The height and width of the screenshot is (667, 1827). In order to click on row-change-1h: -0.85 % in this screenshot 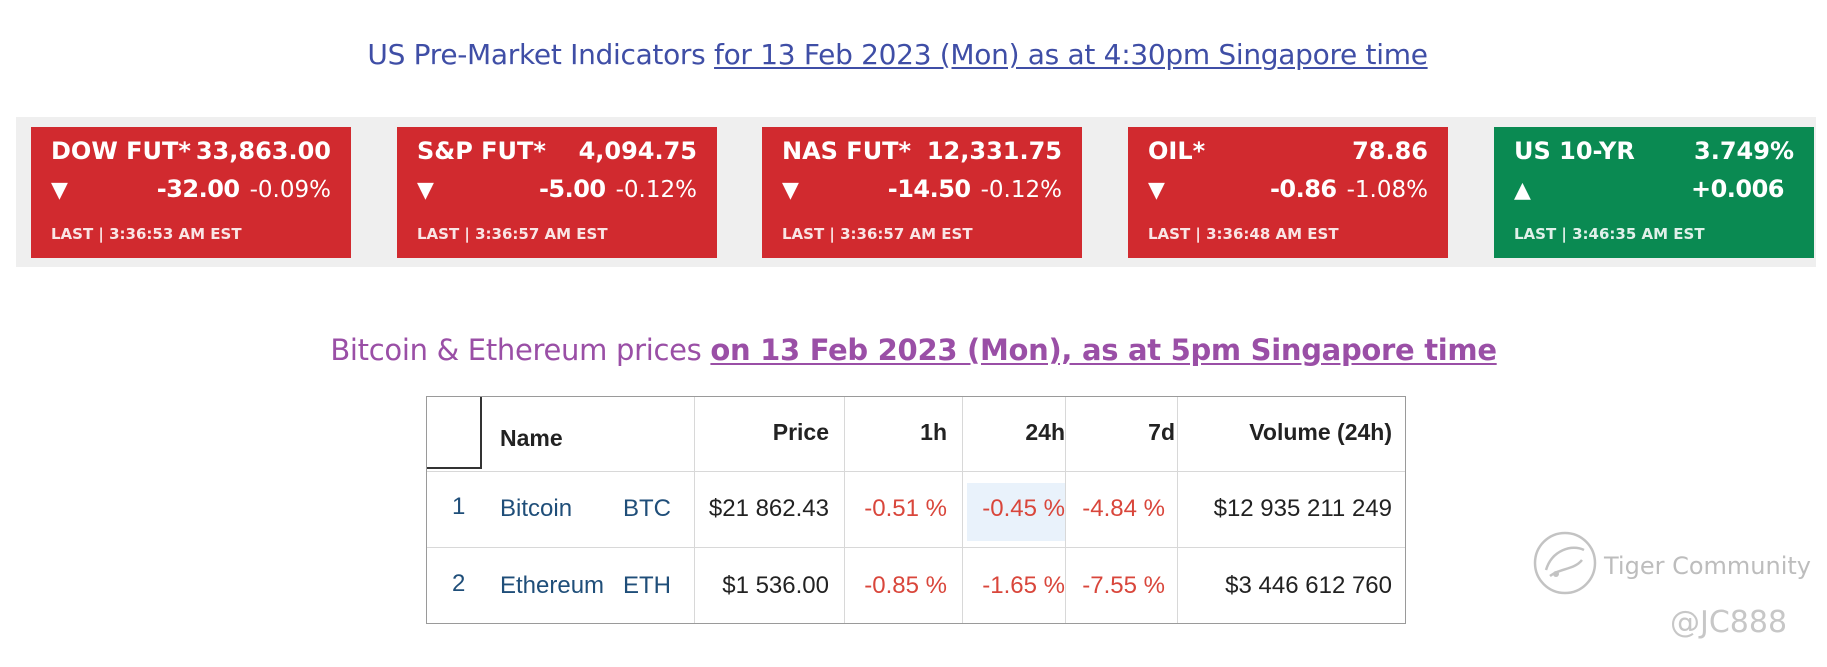, I will do `click(905, 585)`.